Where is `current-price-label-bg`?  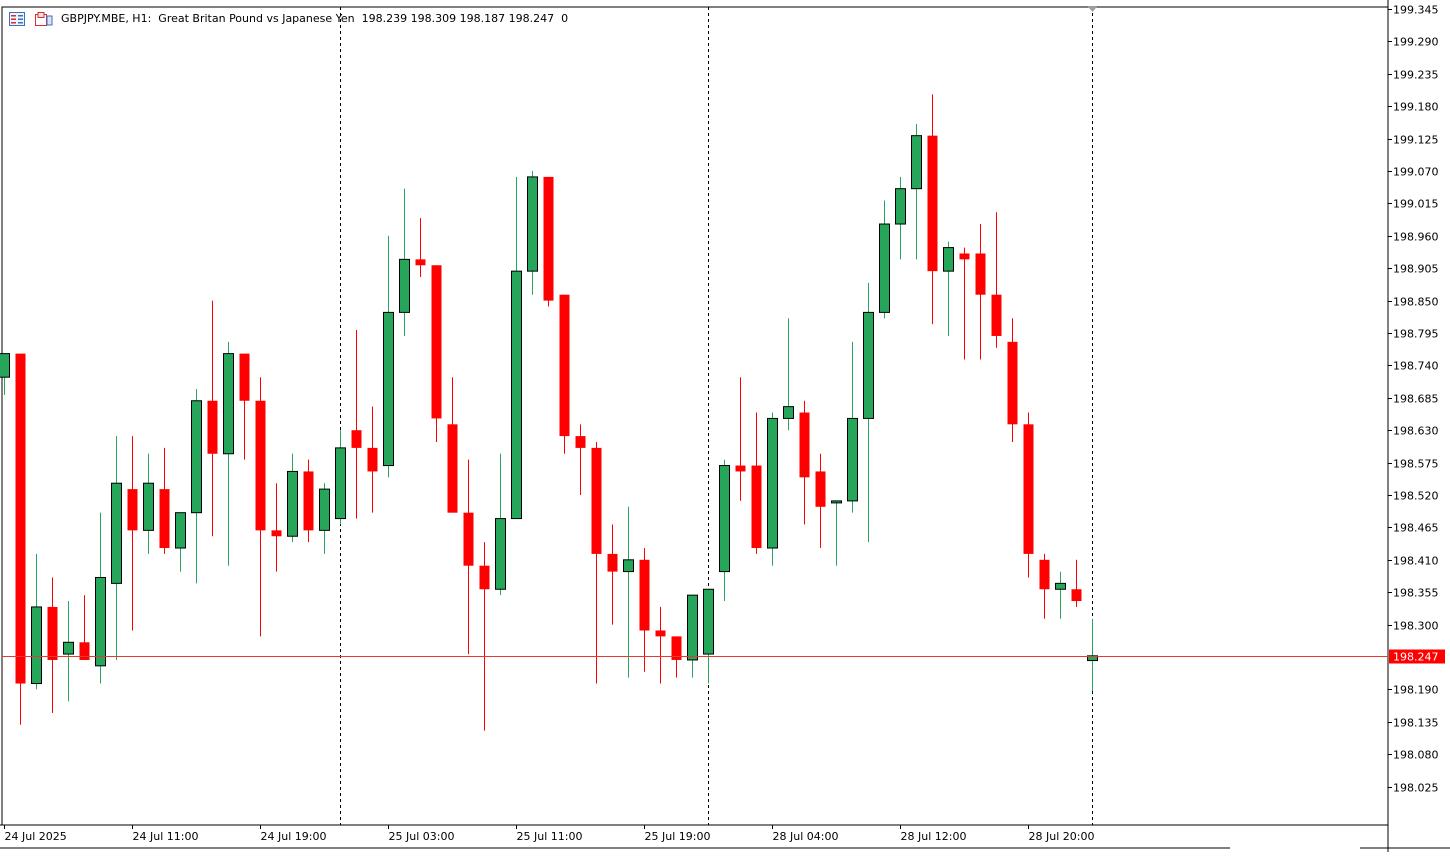
current-price-label-bg is located at coordinates (1417, 656).